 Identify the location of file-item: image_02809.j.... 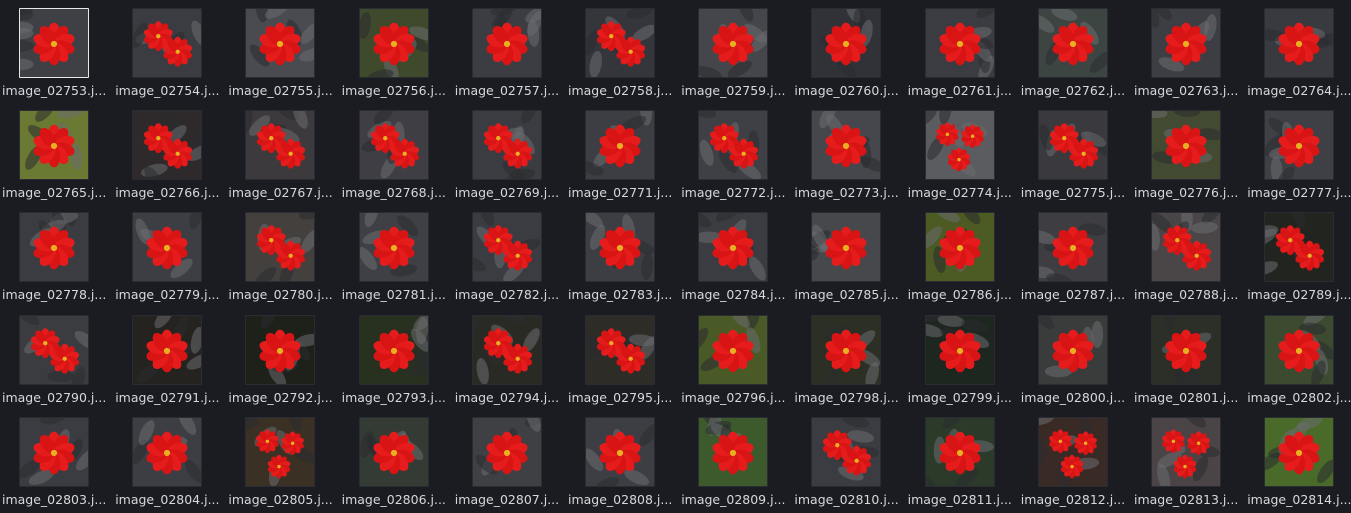
(735, 460).